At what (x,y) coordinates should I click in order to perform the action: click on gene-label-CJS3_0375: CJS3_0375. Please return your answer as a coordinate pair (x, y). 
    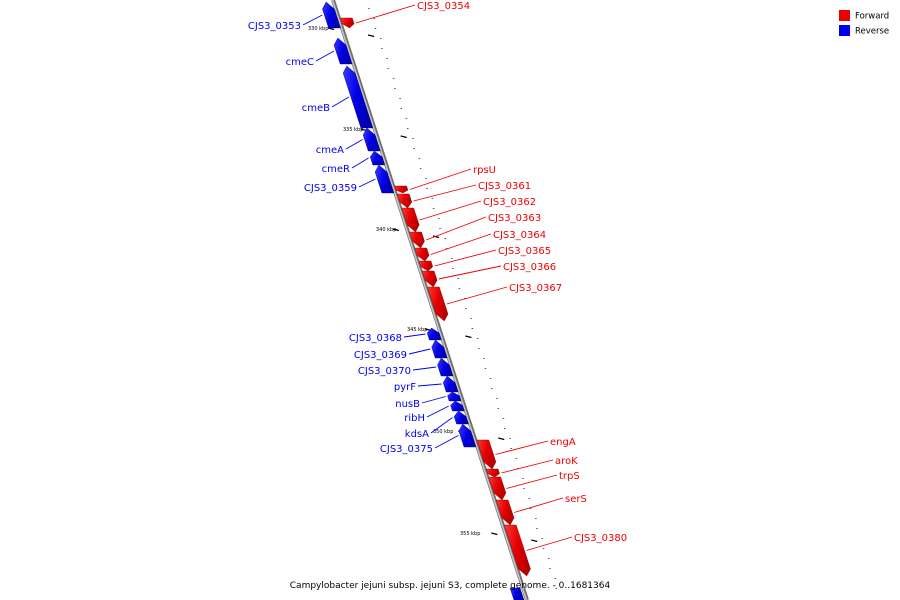
    Looking at the image, I should click on (406, 449).